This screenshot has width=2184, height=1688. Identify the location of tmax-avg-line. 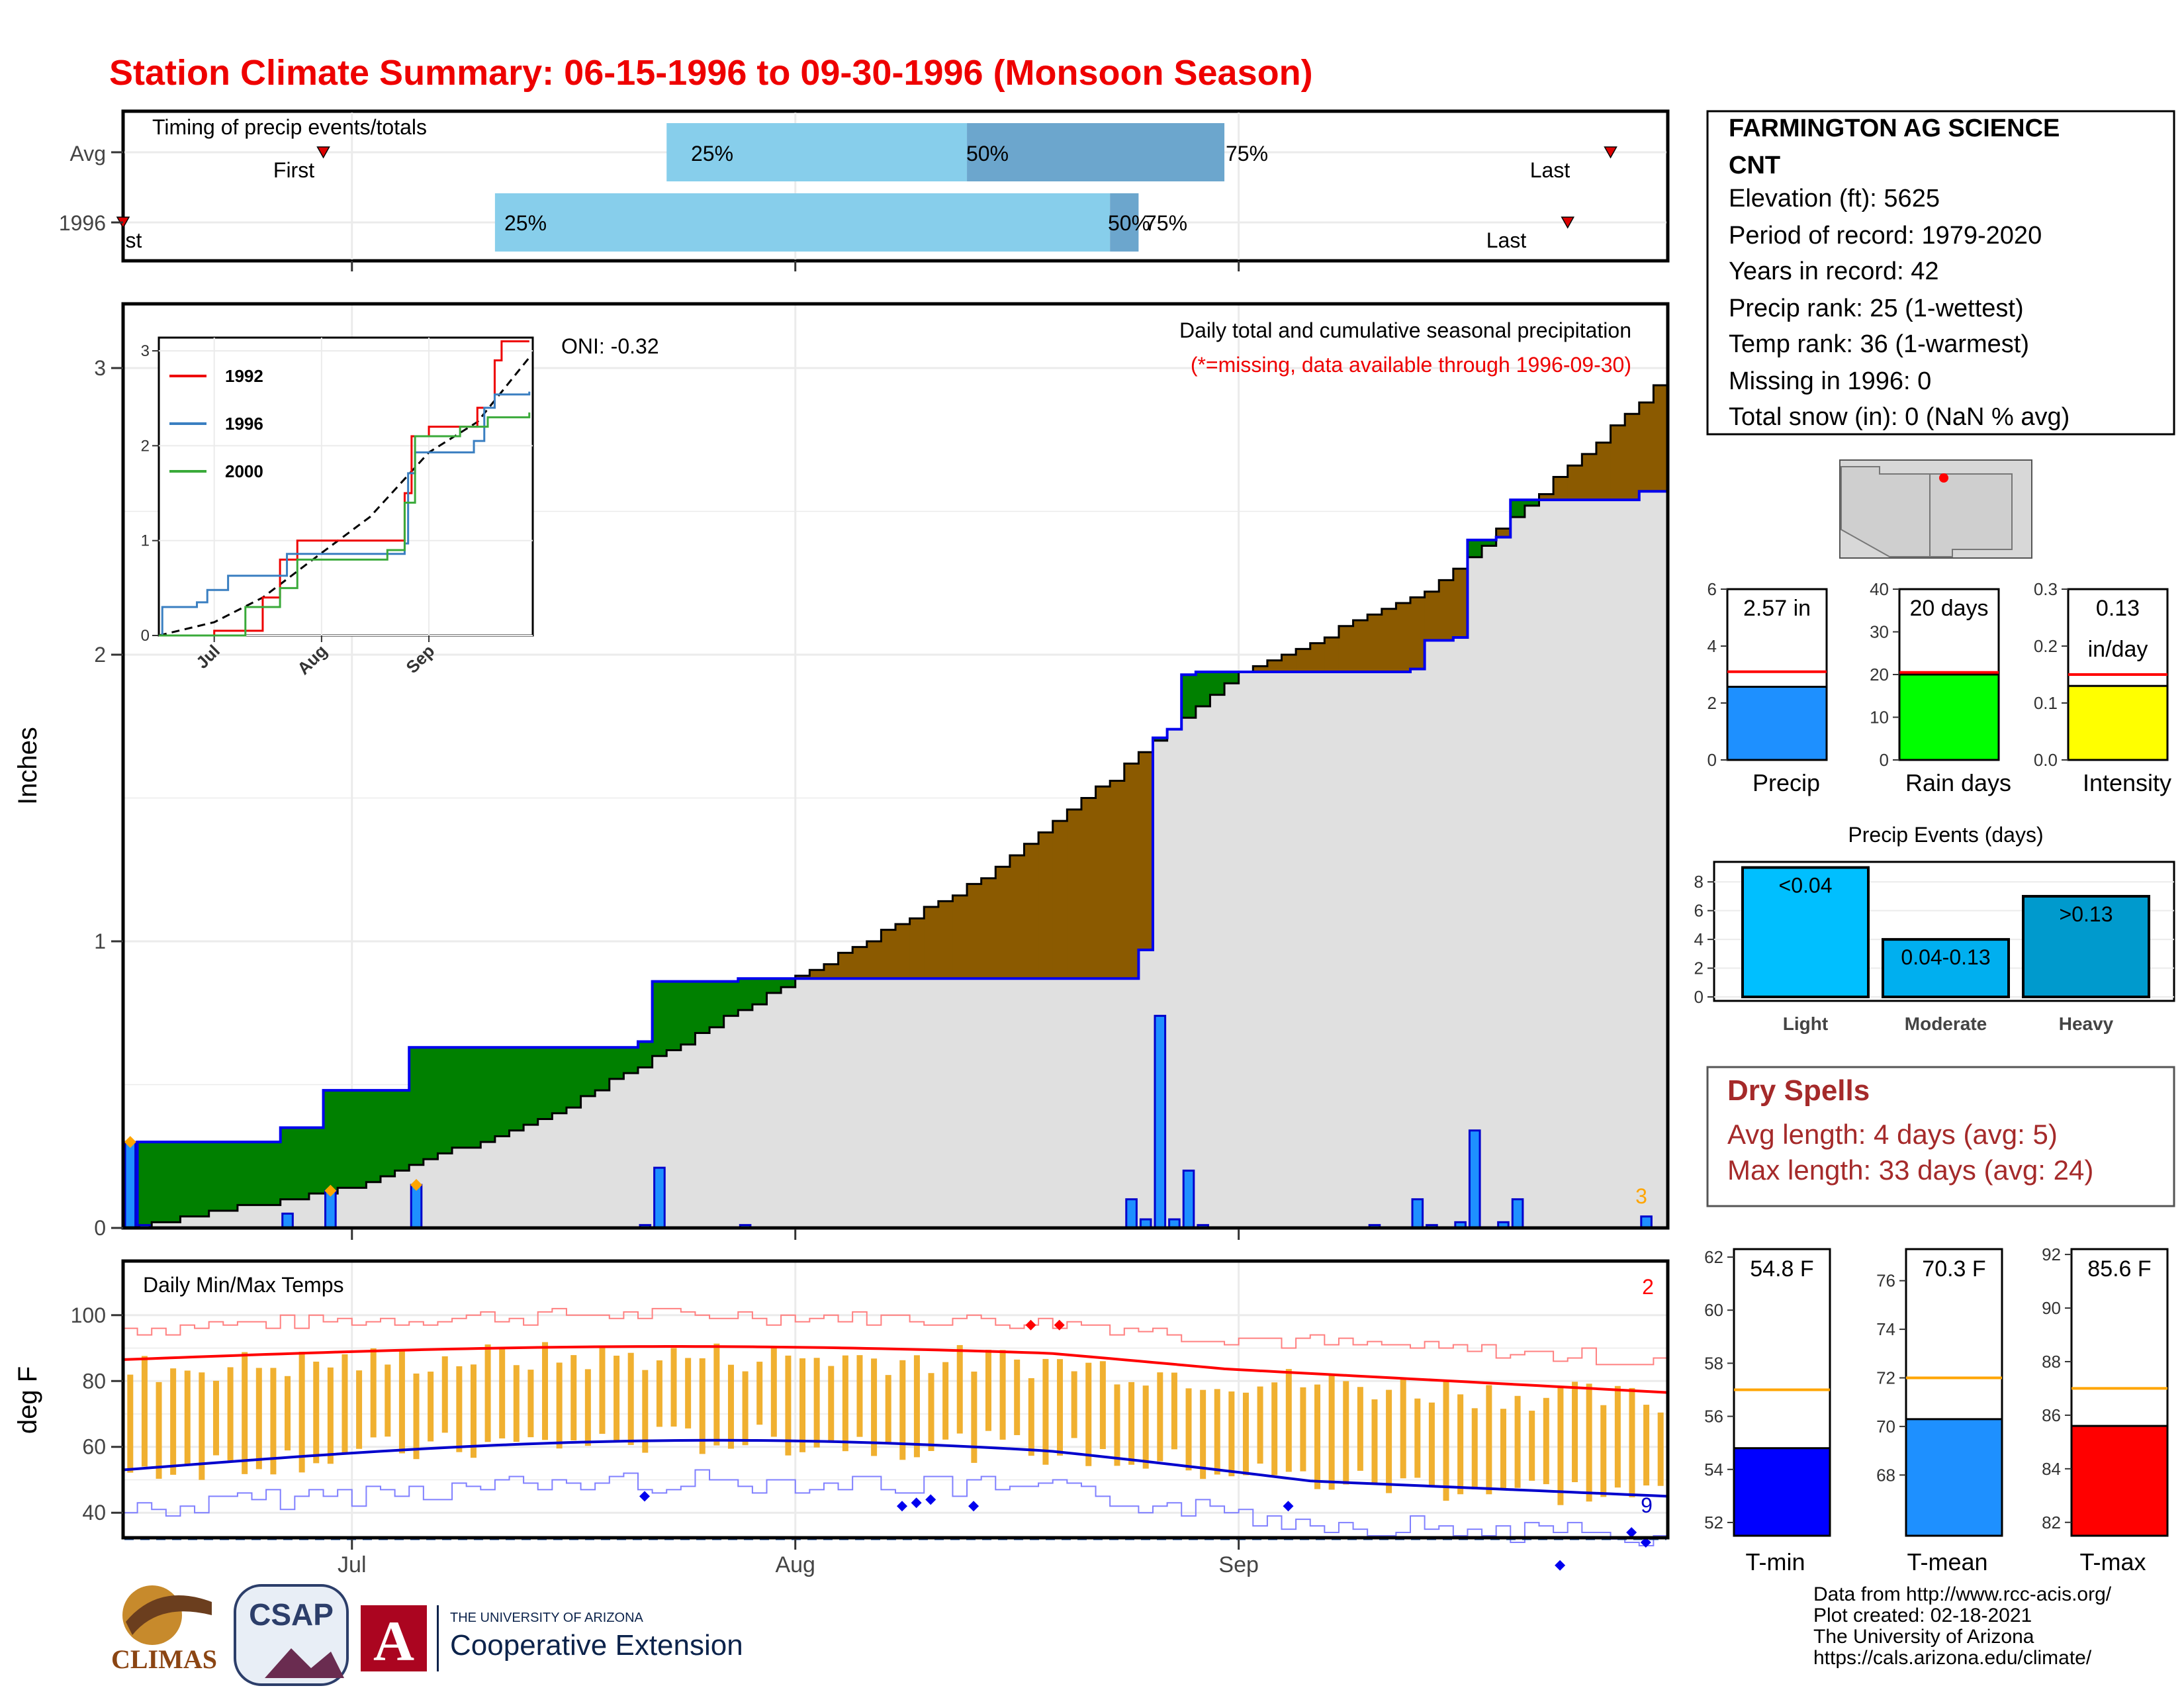
(895, 1369).